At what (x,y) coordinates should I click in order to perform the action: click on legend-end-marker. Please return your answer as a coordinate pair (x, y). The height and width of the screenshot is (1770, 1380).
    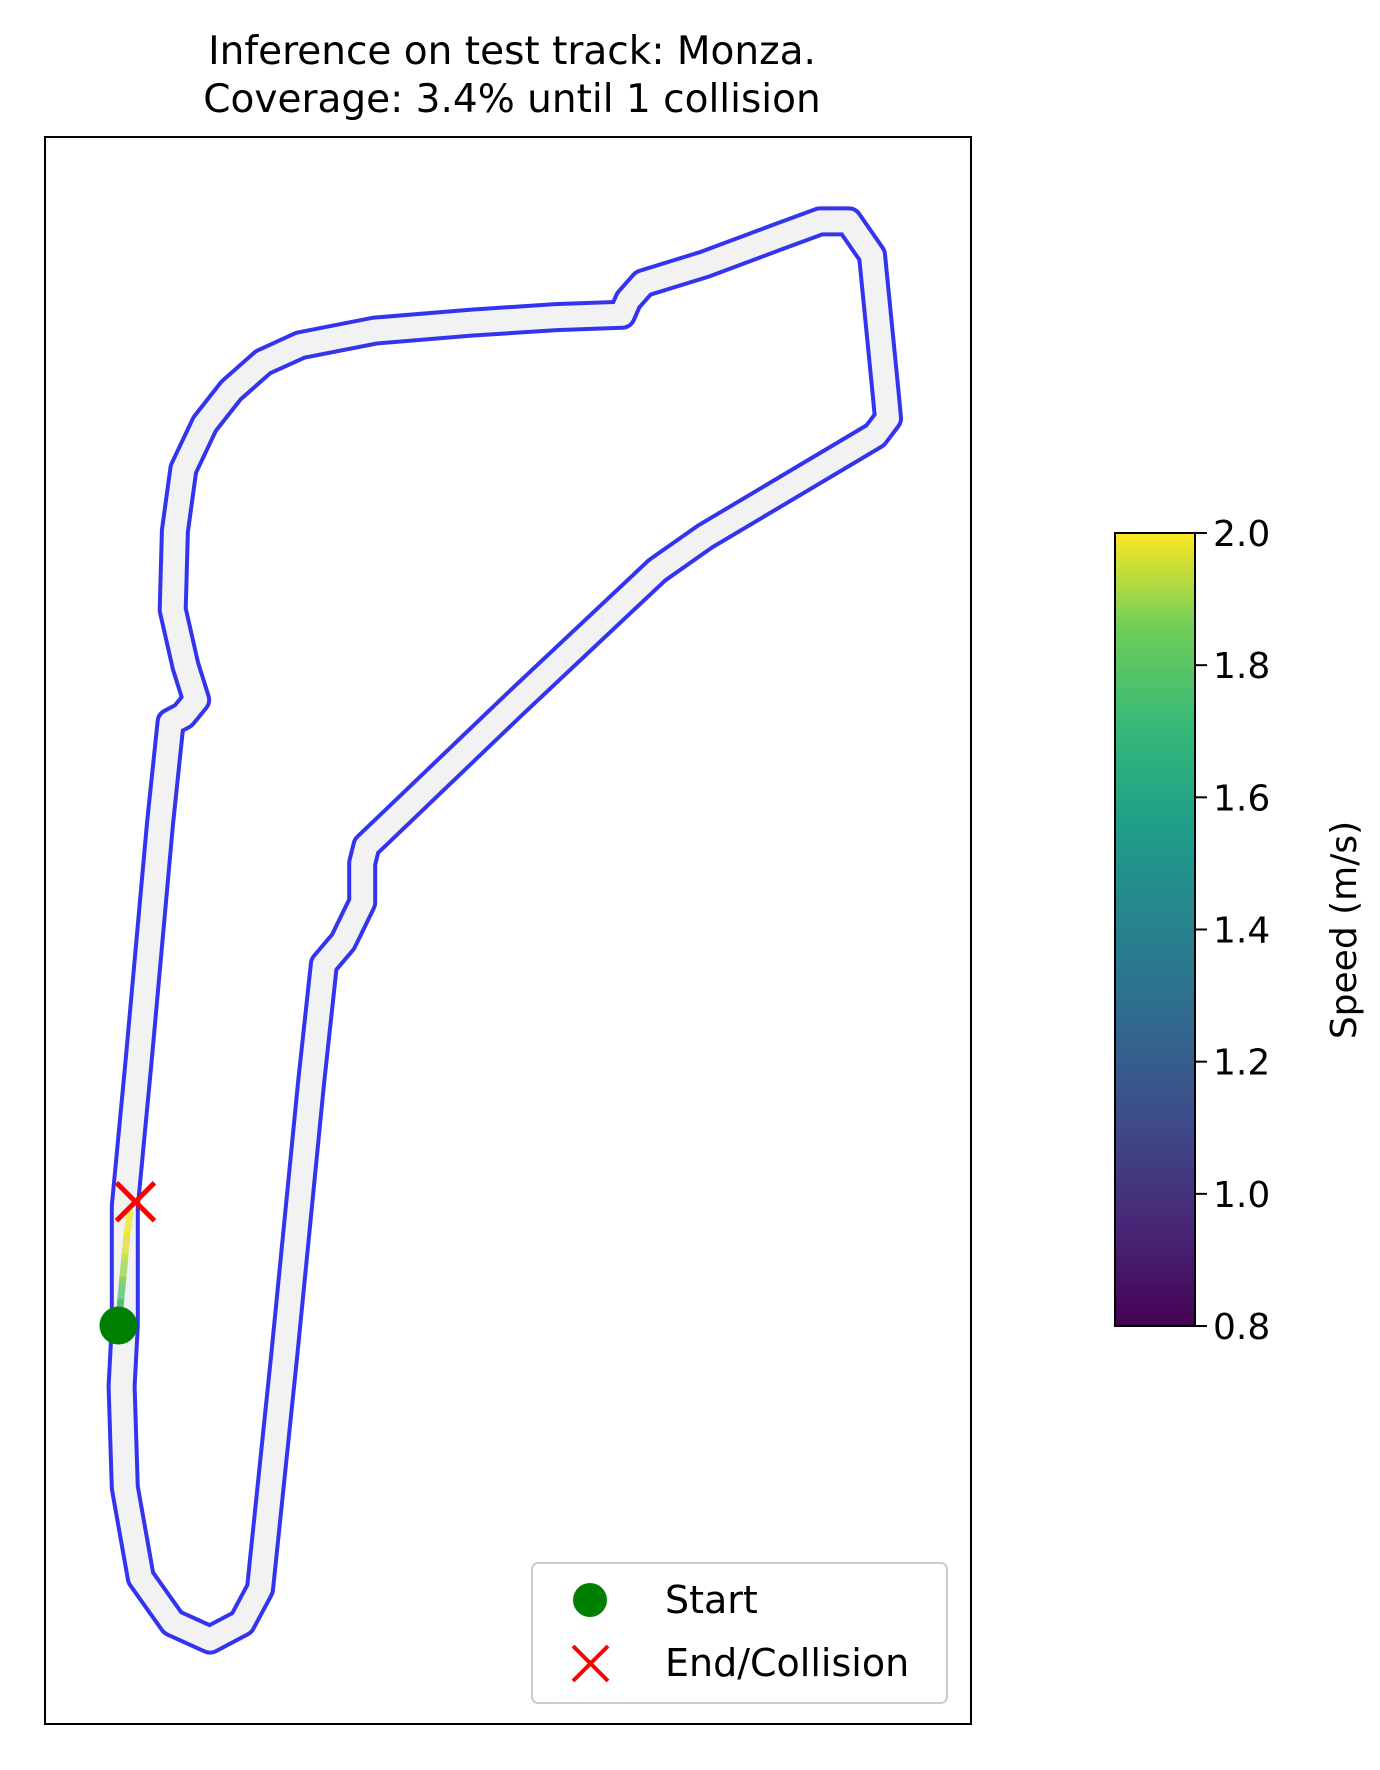
    Looking at the image, I should click on (590, 1663).